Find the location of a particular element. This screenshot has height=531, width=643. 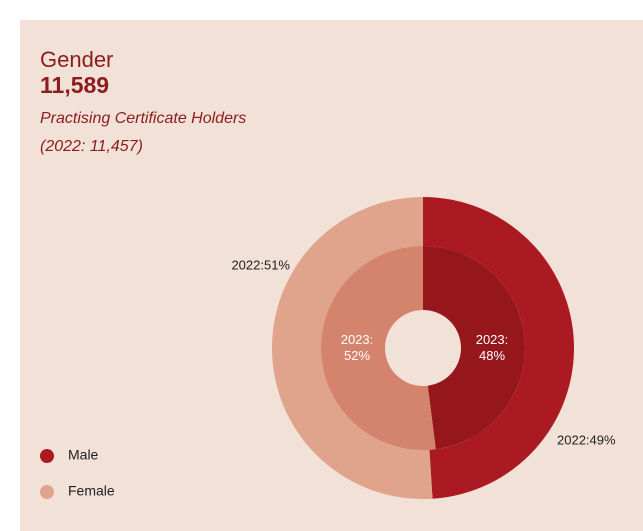

legend-label: Male is located at coordinates (83, 455).